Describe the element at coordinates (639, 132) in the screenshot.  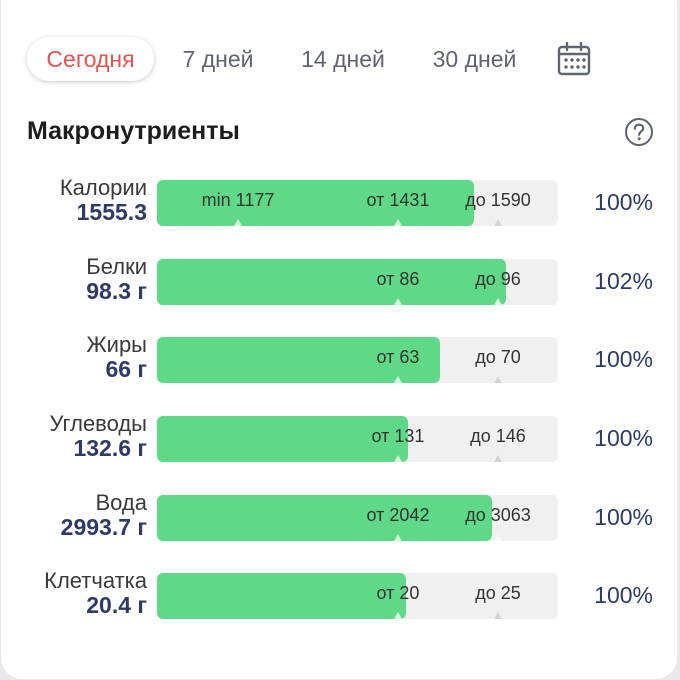
I see `help-icon` at that location.